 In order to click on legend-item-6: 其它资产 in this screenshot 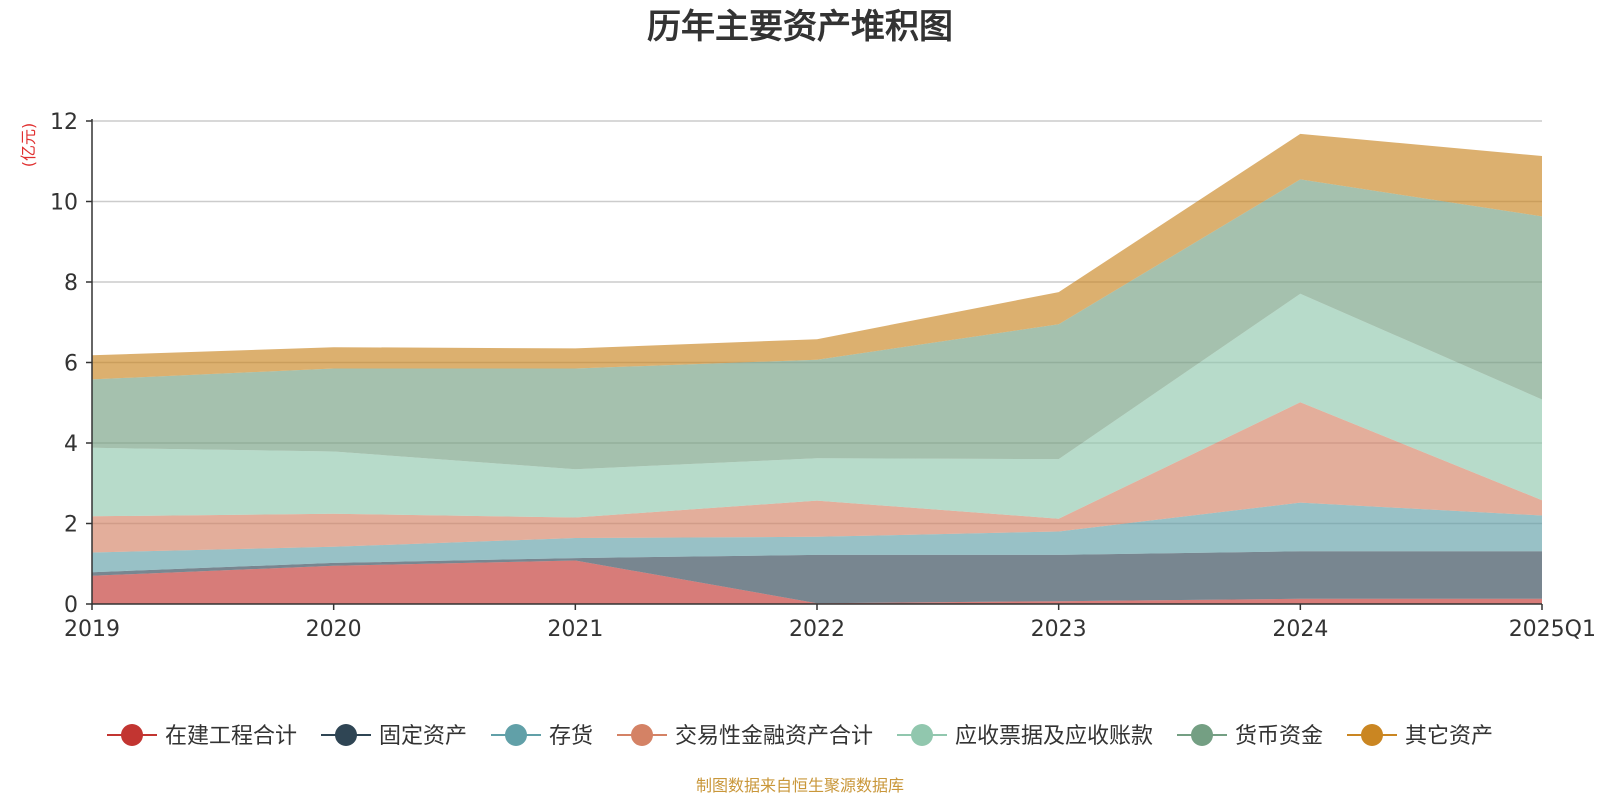, I will do `click(1420, 736)`.